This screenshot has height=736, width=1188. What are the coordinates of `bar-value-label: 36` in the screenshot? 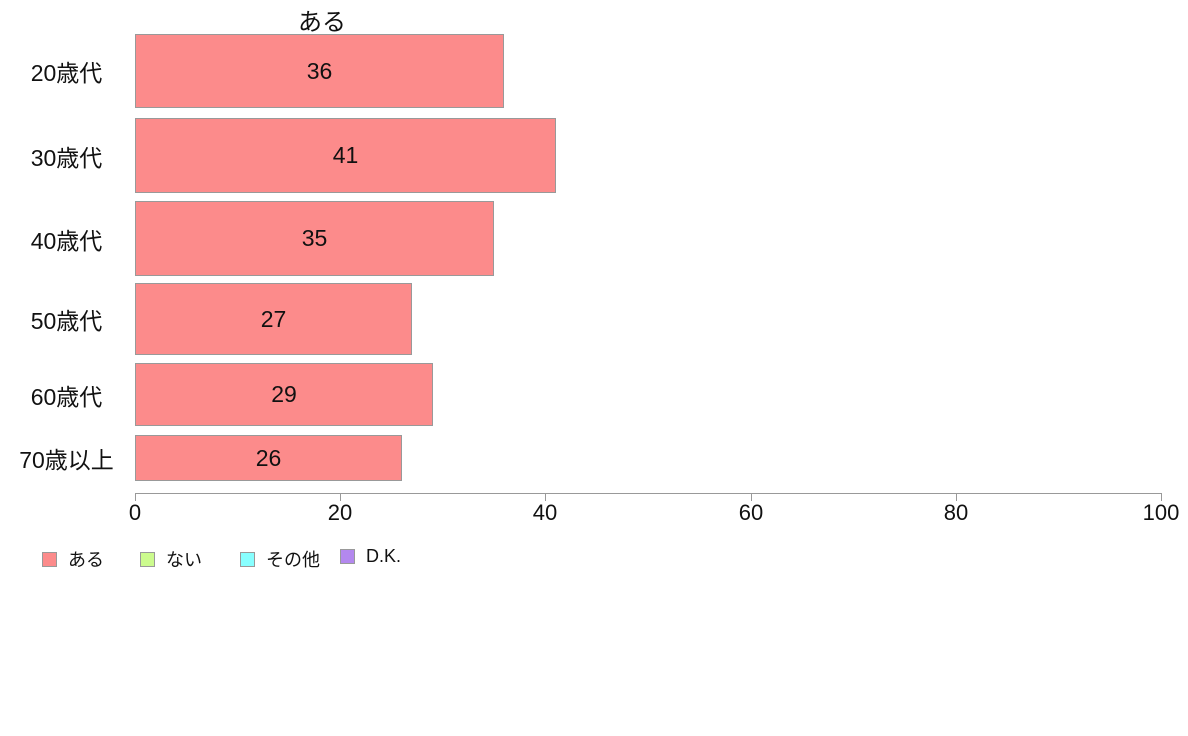 It's located at (319, 70).